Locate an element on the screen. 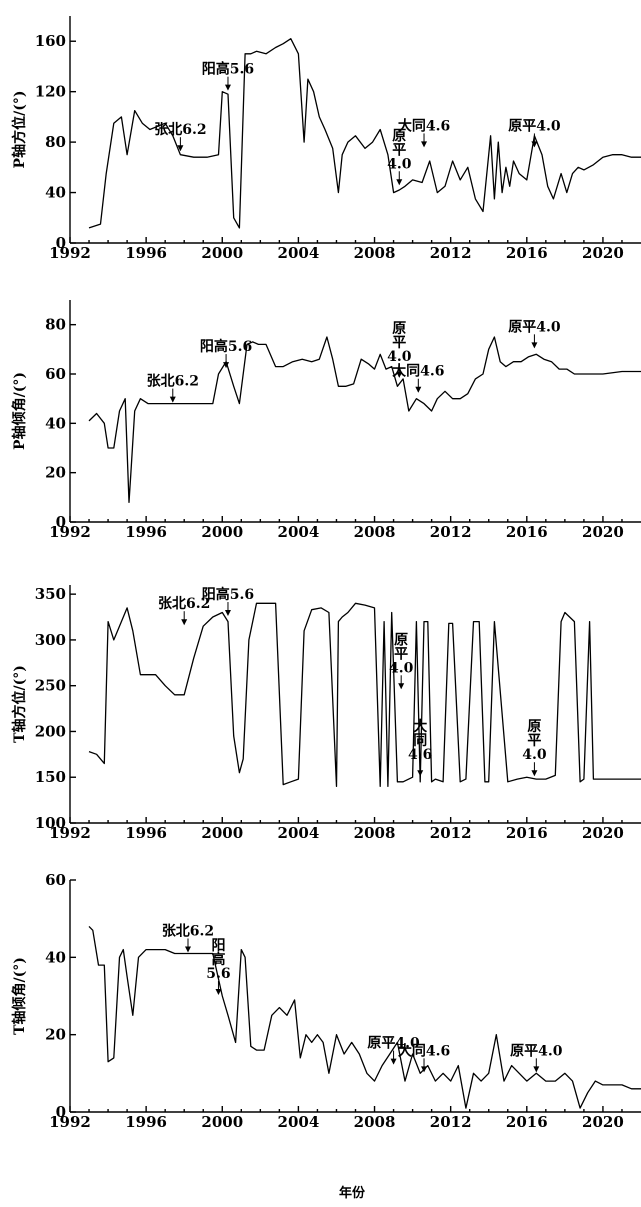 This screenshot has height=1207, width=641. y-tick-label: 160 is located at coordinates (50, 41).